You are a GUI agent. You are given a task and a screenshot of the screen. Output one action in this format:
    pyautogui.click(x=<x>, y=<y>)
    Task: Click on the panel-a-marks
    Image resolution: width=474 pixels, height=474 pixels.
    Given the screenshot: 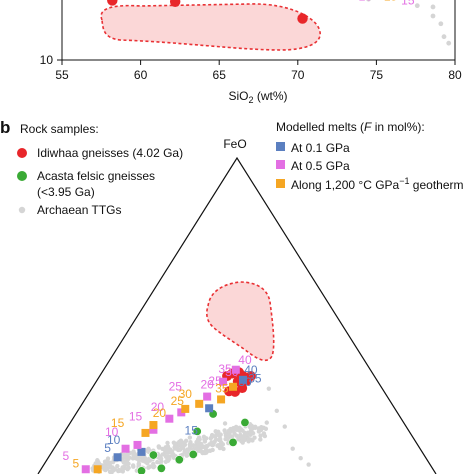 What is the action you would take?
    pyautogui.click(x=207, y=12)
    